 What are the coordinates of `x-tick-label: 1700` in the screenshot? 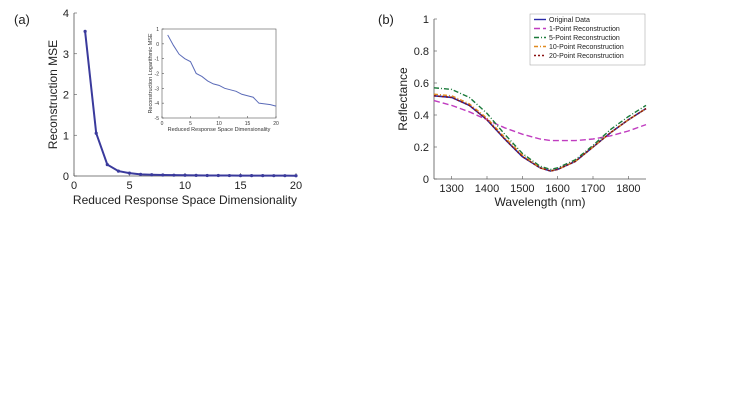 It's located at (593, 189).